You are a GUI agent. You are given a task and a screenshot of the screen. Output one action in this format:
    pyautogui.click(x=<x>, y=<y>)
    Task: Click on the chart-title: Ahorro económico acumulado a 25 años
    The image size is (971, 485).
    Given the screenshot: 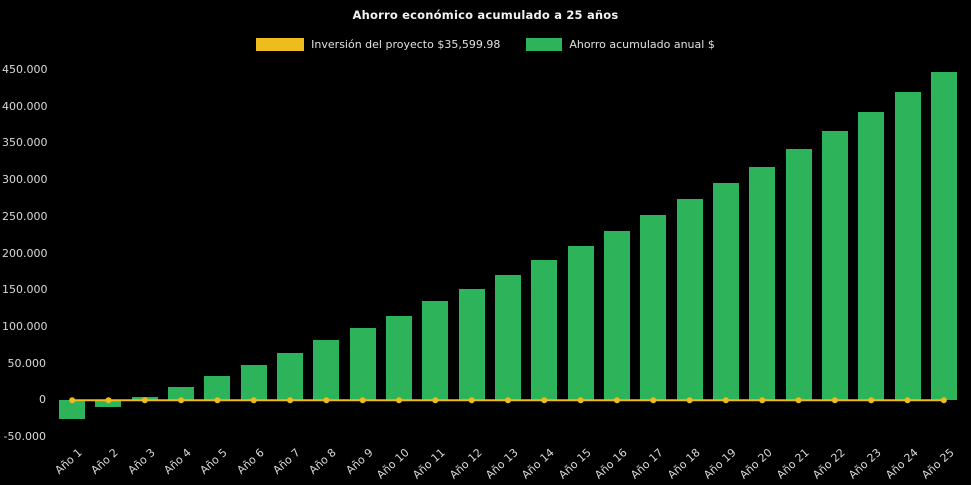 What is the action you would take?
    pyautogui.click(x=485, y=15)
    